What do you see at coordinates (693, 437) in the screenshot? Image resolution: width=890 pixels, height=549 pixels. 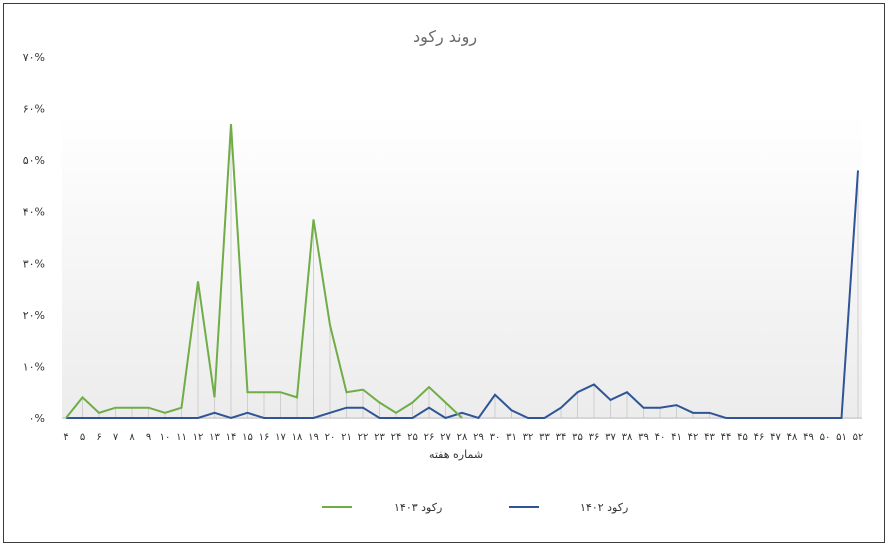 I see `x-tick-label: ۴۲` at bounding box center [693, 437].